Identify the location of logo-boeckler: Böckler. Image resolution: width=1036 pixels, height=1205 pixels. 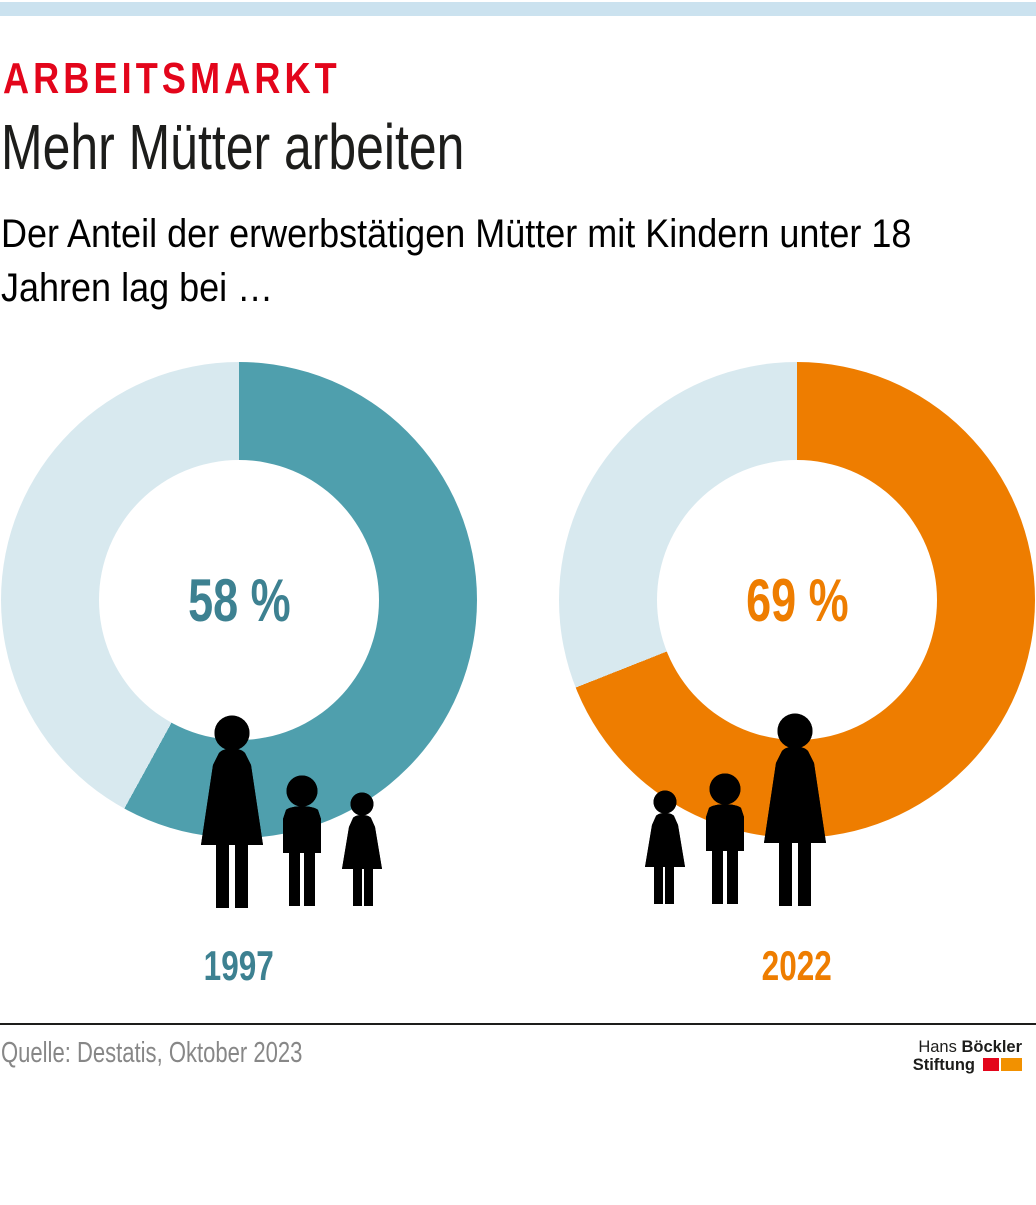
(991, 1047).